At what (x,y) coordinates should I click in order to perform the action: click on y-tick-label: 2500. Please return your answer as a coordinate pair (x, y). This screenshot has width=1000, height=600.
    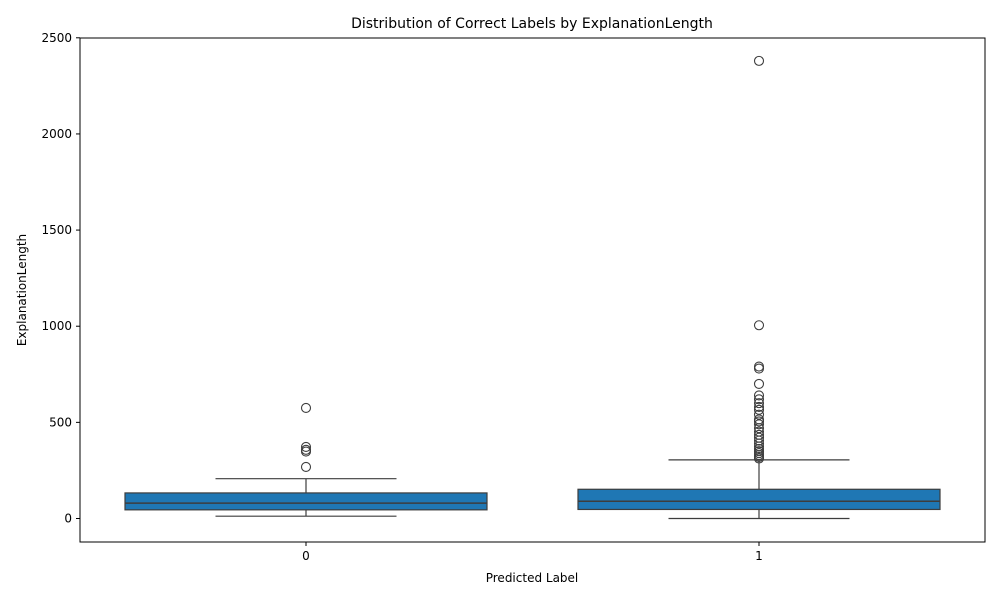
    Looking at the image, I should click on (56, 38).